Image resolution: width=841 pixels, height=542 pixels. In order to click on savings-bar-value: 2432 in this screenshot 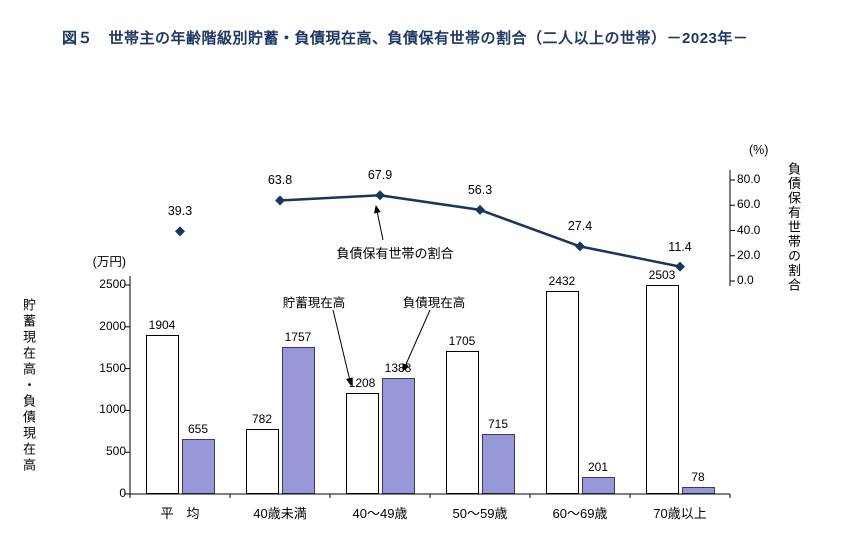, I will do `click(562, 281)`.